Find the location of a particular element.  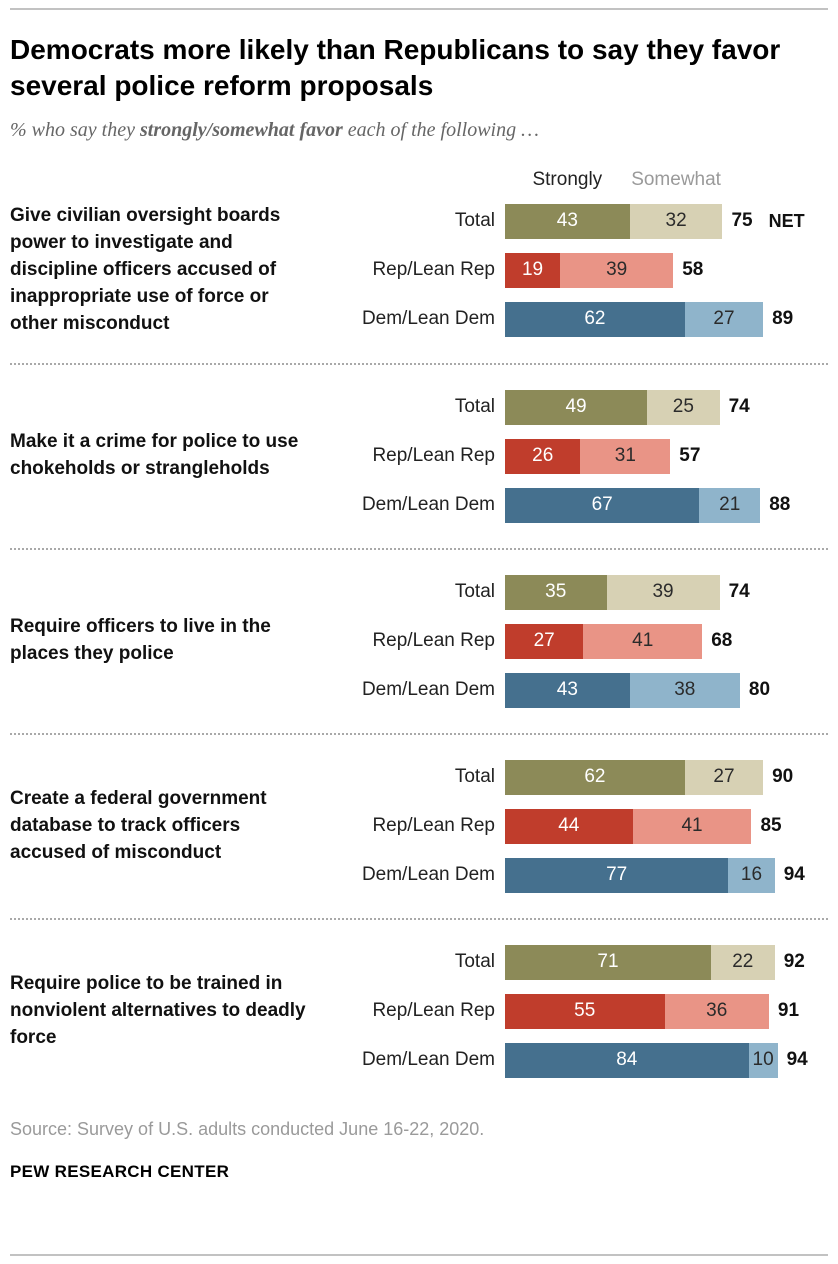

strongly-segment: 55 is located at coordinates (585, 1011).